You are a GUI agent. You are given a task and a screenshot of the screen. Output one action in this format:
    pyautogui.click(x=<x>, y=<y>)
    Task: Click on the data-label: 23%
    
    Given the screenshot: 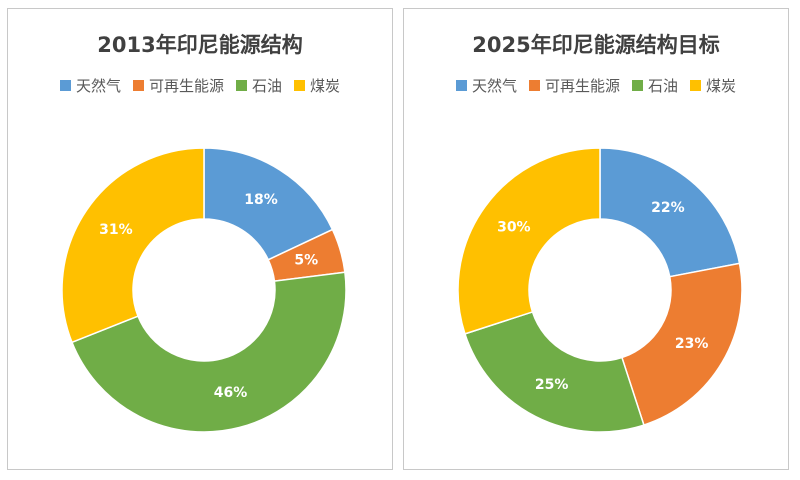 What is the action you would take?
    pyautogui.click(x=692, y=344)
    